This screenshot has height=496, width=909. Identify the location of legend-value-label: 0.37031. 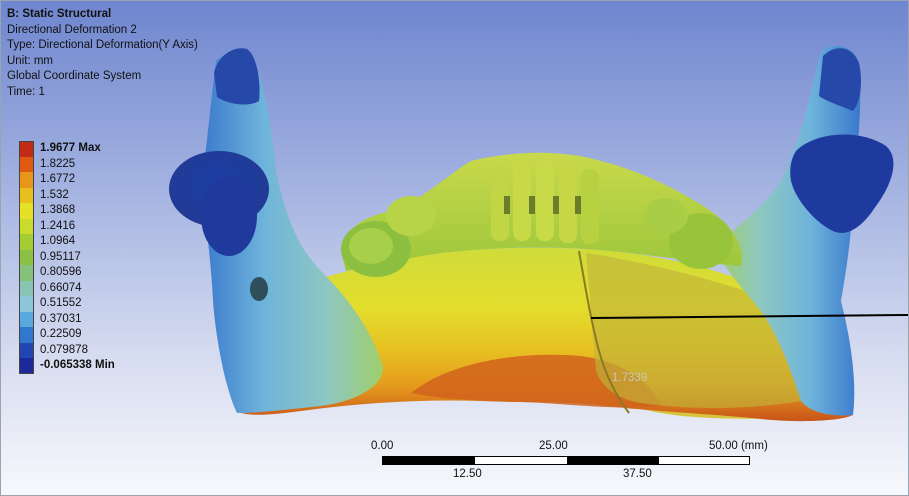
(61, 320).